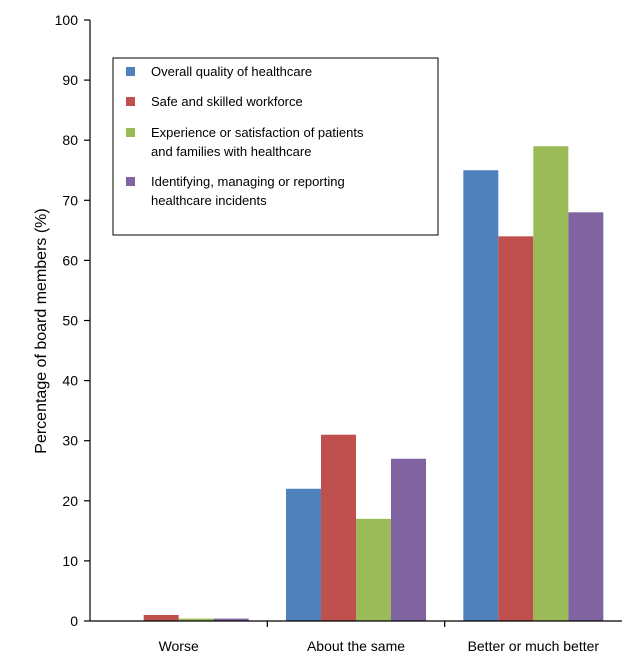 This screenshot has height=658, width=642. What do you see at coordinates (70, 260) in the screenshot?
I see `y-tick-label: 60` at bounding box center [70, 260].